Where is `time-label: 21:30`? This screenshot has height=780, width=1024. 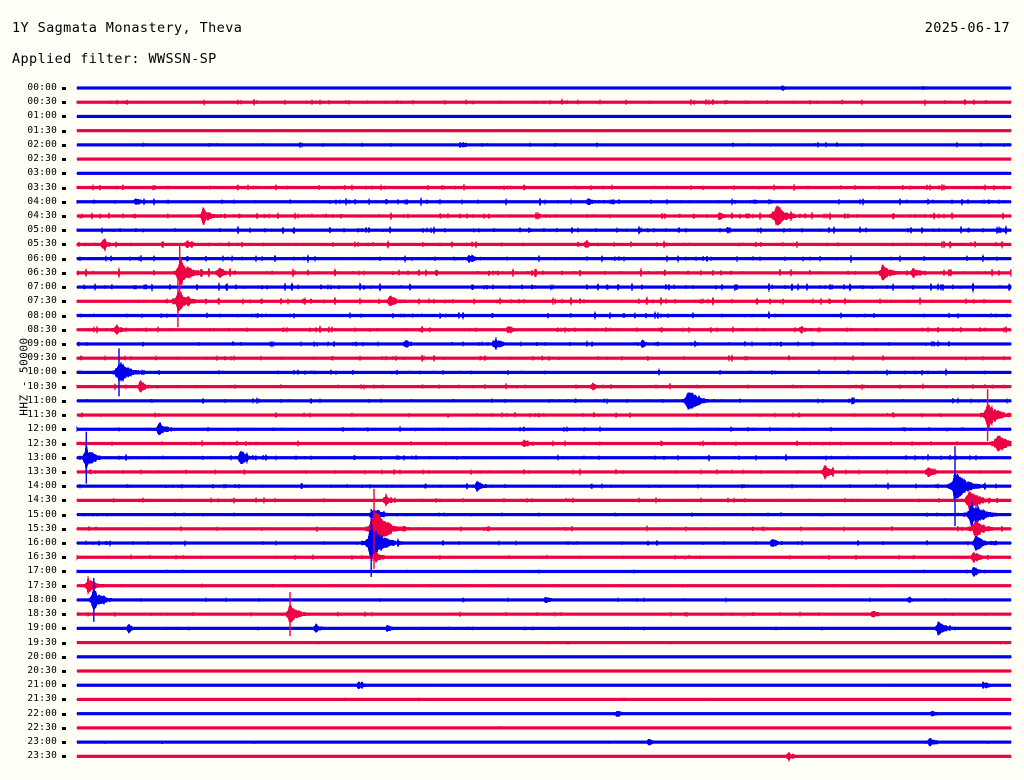 time-label: 21:30 is located at coordinates (42, 699).